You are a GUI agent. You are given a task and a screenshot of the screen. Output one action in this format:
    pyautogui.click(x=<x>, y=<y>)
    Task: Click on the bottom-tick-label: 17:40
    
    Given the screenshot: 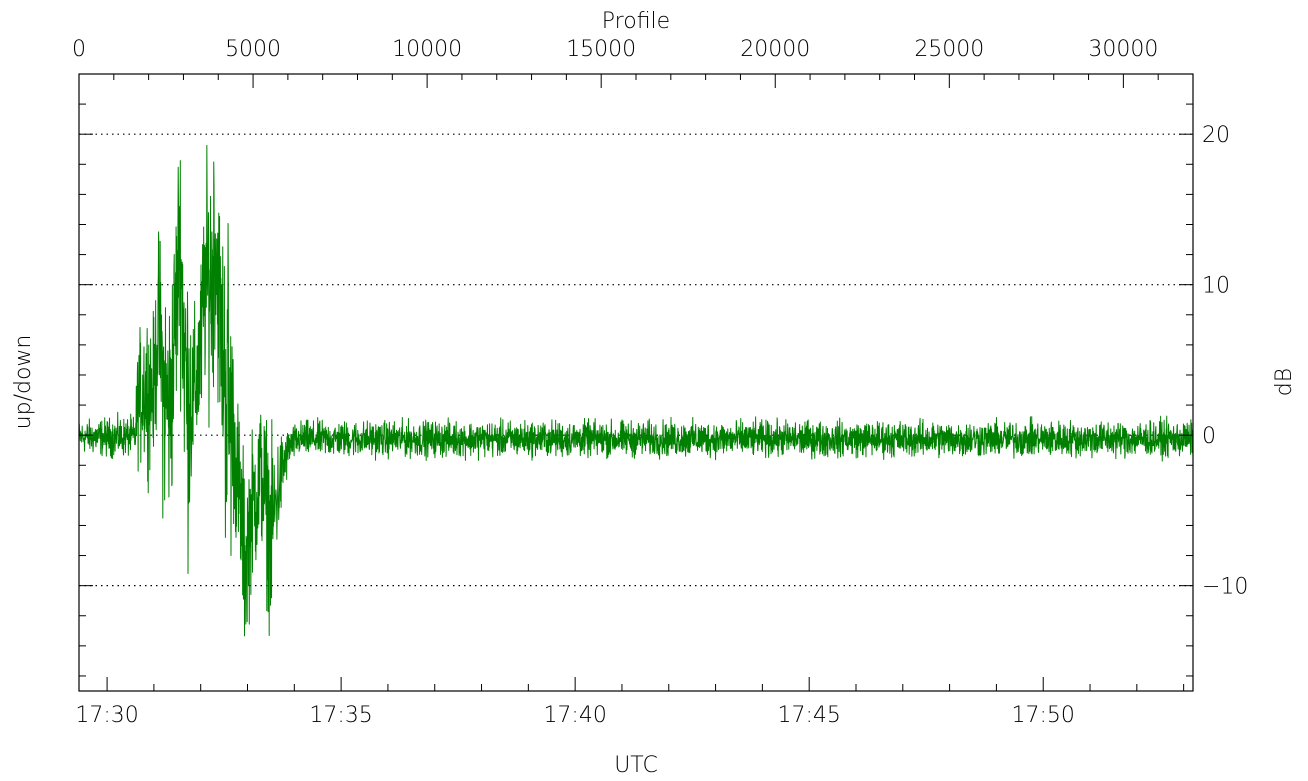 What is the action you would take?
    pyautogui.click(x=574, y=715)
    